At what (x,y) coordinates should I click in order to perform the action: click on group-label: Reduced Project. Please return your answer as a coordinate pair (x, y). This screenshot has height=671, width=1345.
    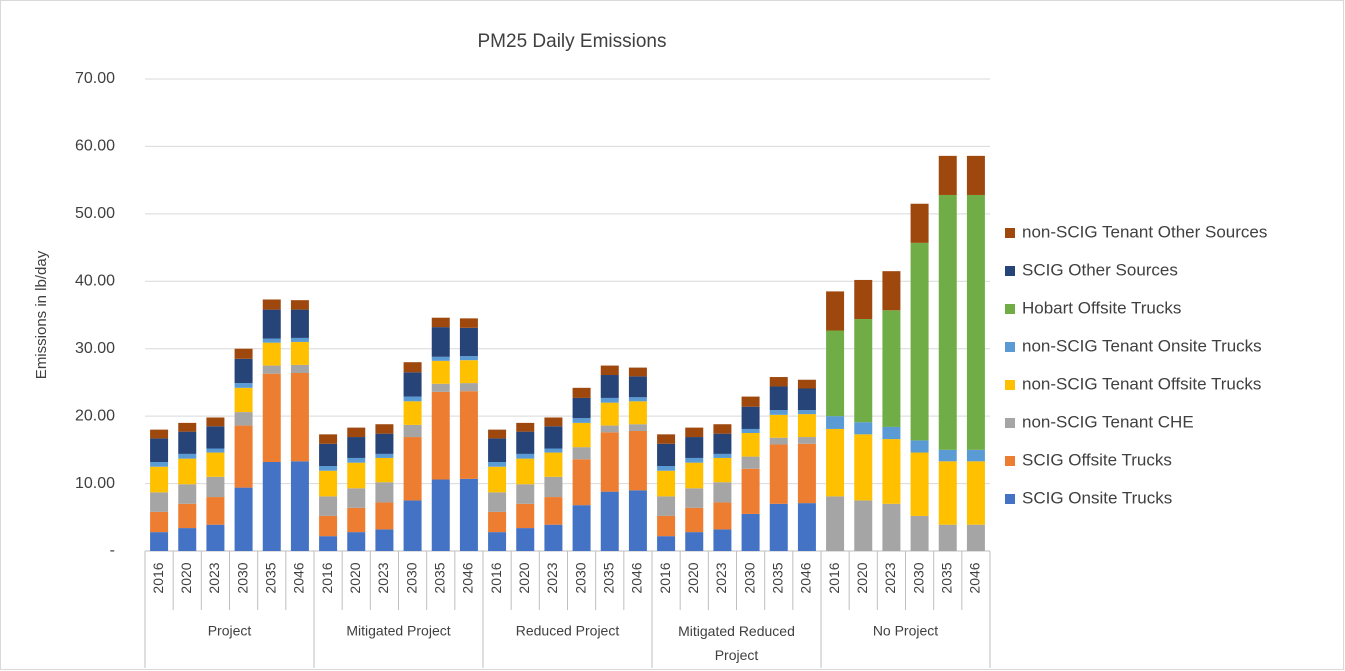
    Looking at the image, I should click on (568, 631).